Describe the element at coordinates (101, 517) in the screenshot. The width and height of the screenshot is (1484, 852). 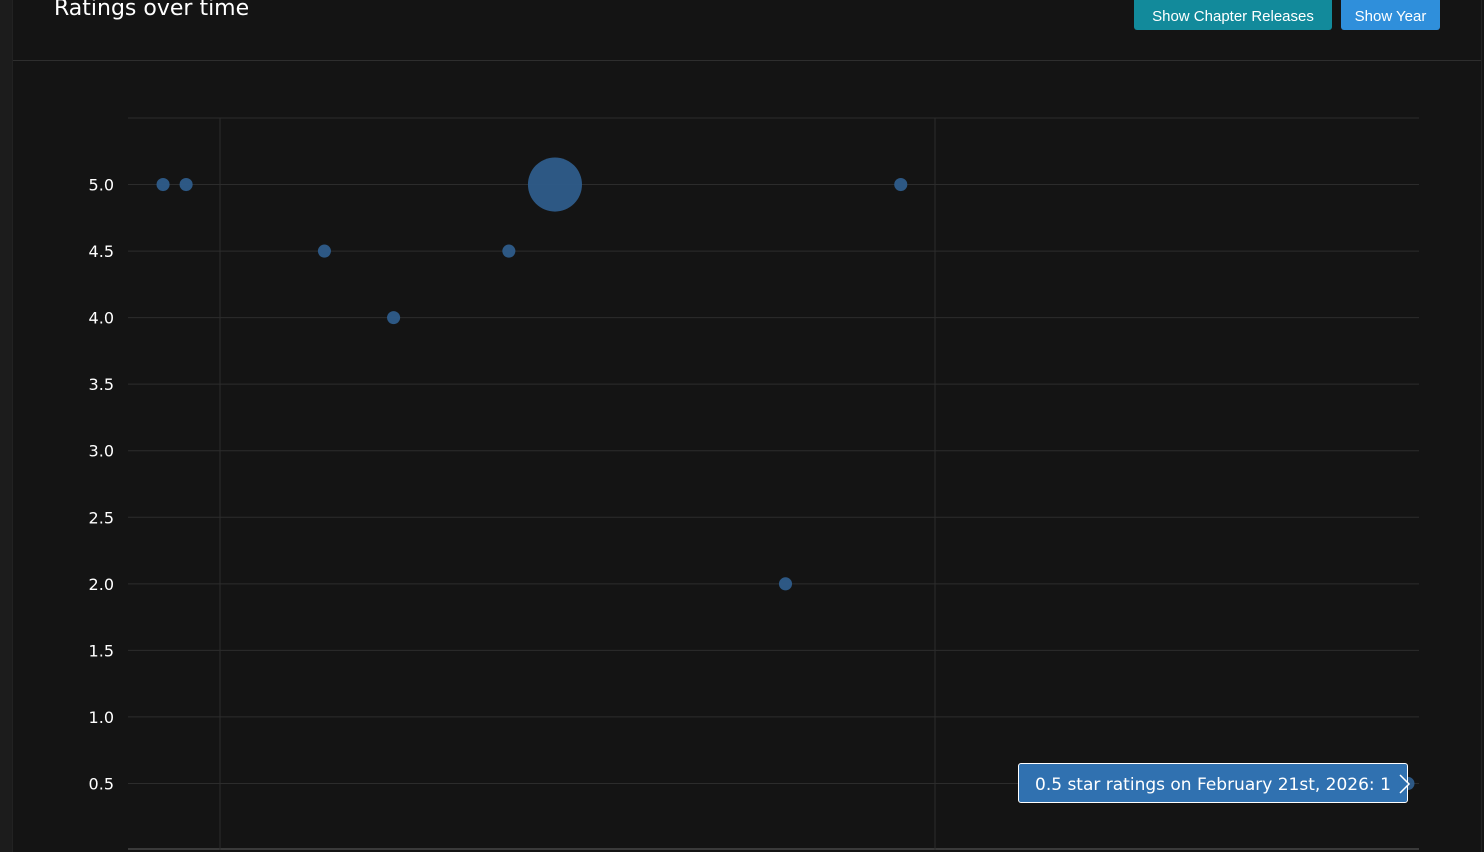
I see `y-tick-label: 2.5` at that location.